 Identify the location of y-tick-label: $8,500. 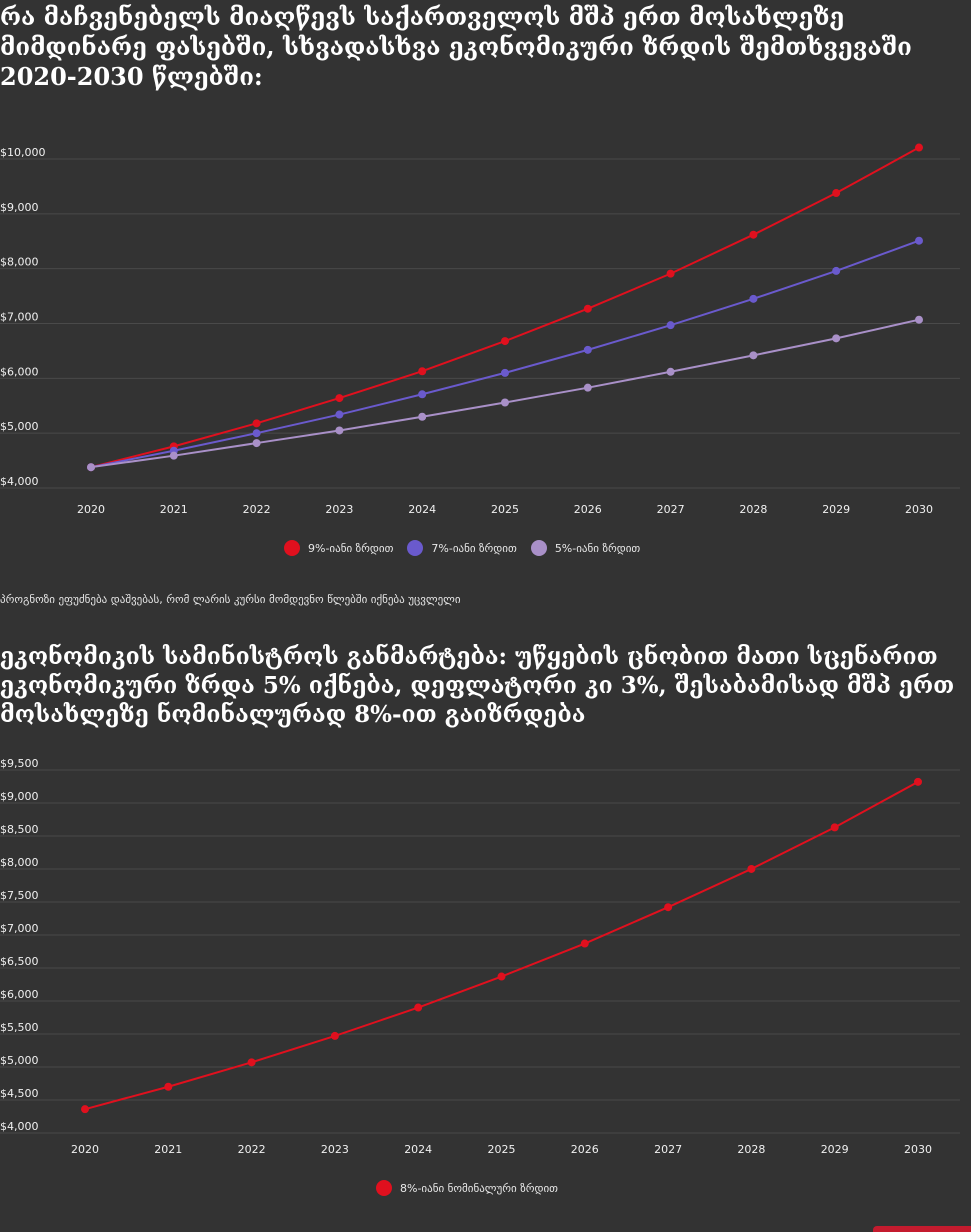
(19, 829).